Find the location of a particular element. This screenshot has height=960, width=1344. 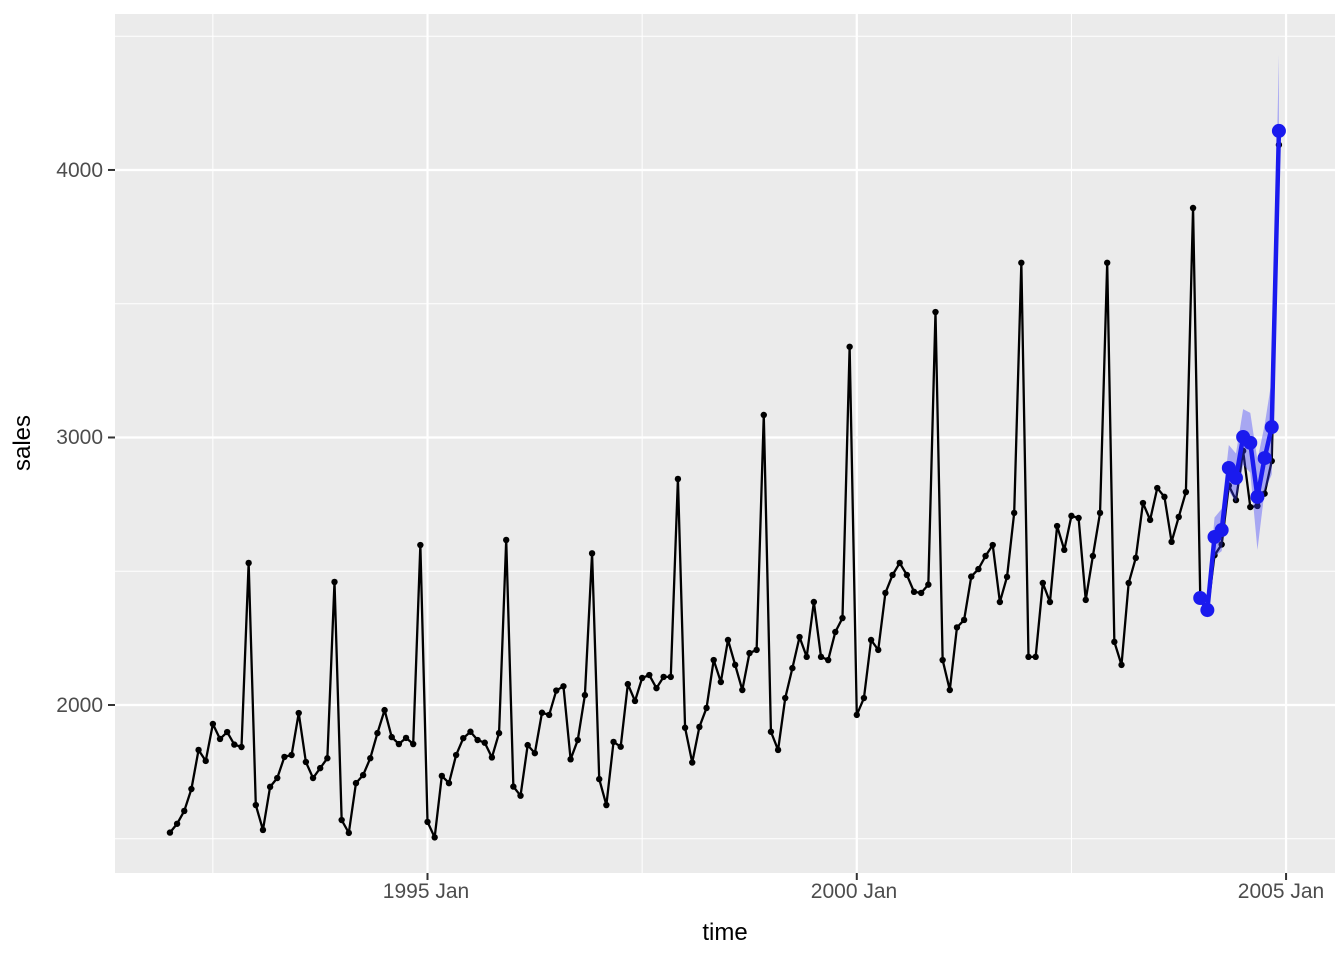

y-tick-label-2000: 2000 is located at coordinates (79, 705).